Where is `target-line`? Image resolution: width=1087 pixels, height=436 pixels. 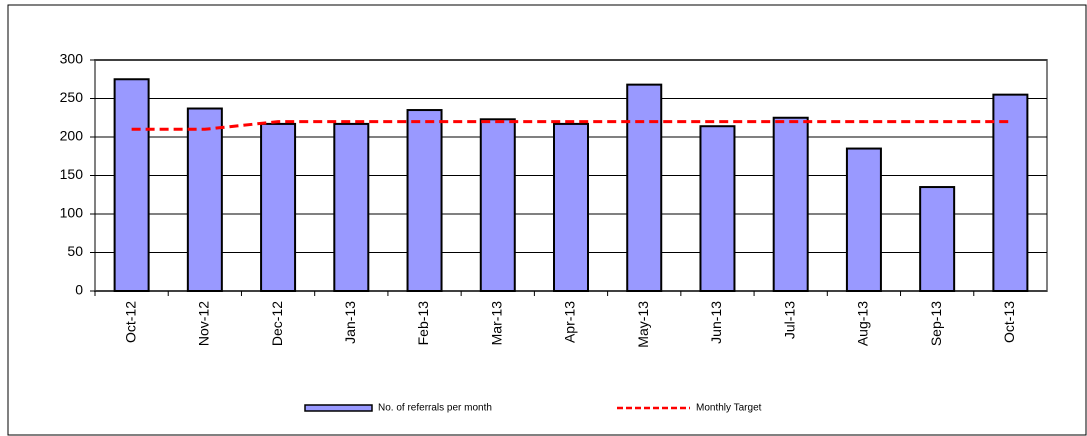 target-line is located at coordinates (571, 125).